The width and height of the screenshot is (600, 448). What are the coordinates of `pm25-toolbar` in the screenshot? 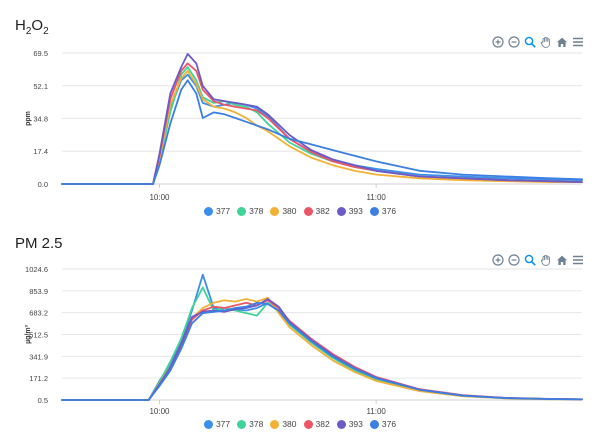 It's located at (538, 260).